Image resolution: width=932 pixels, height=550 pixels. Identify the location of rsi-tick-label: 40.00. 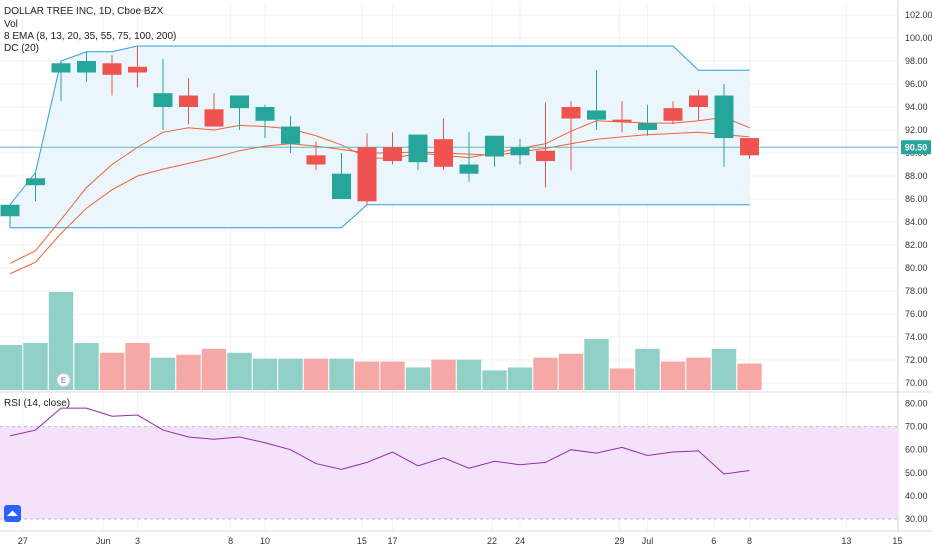
(916, 496).